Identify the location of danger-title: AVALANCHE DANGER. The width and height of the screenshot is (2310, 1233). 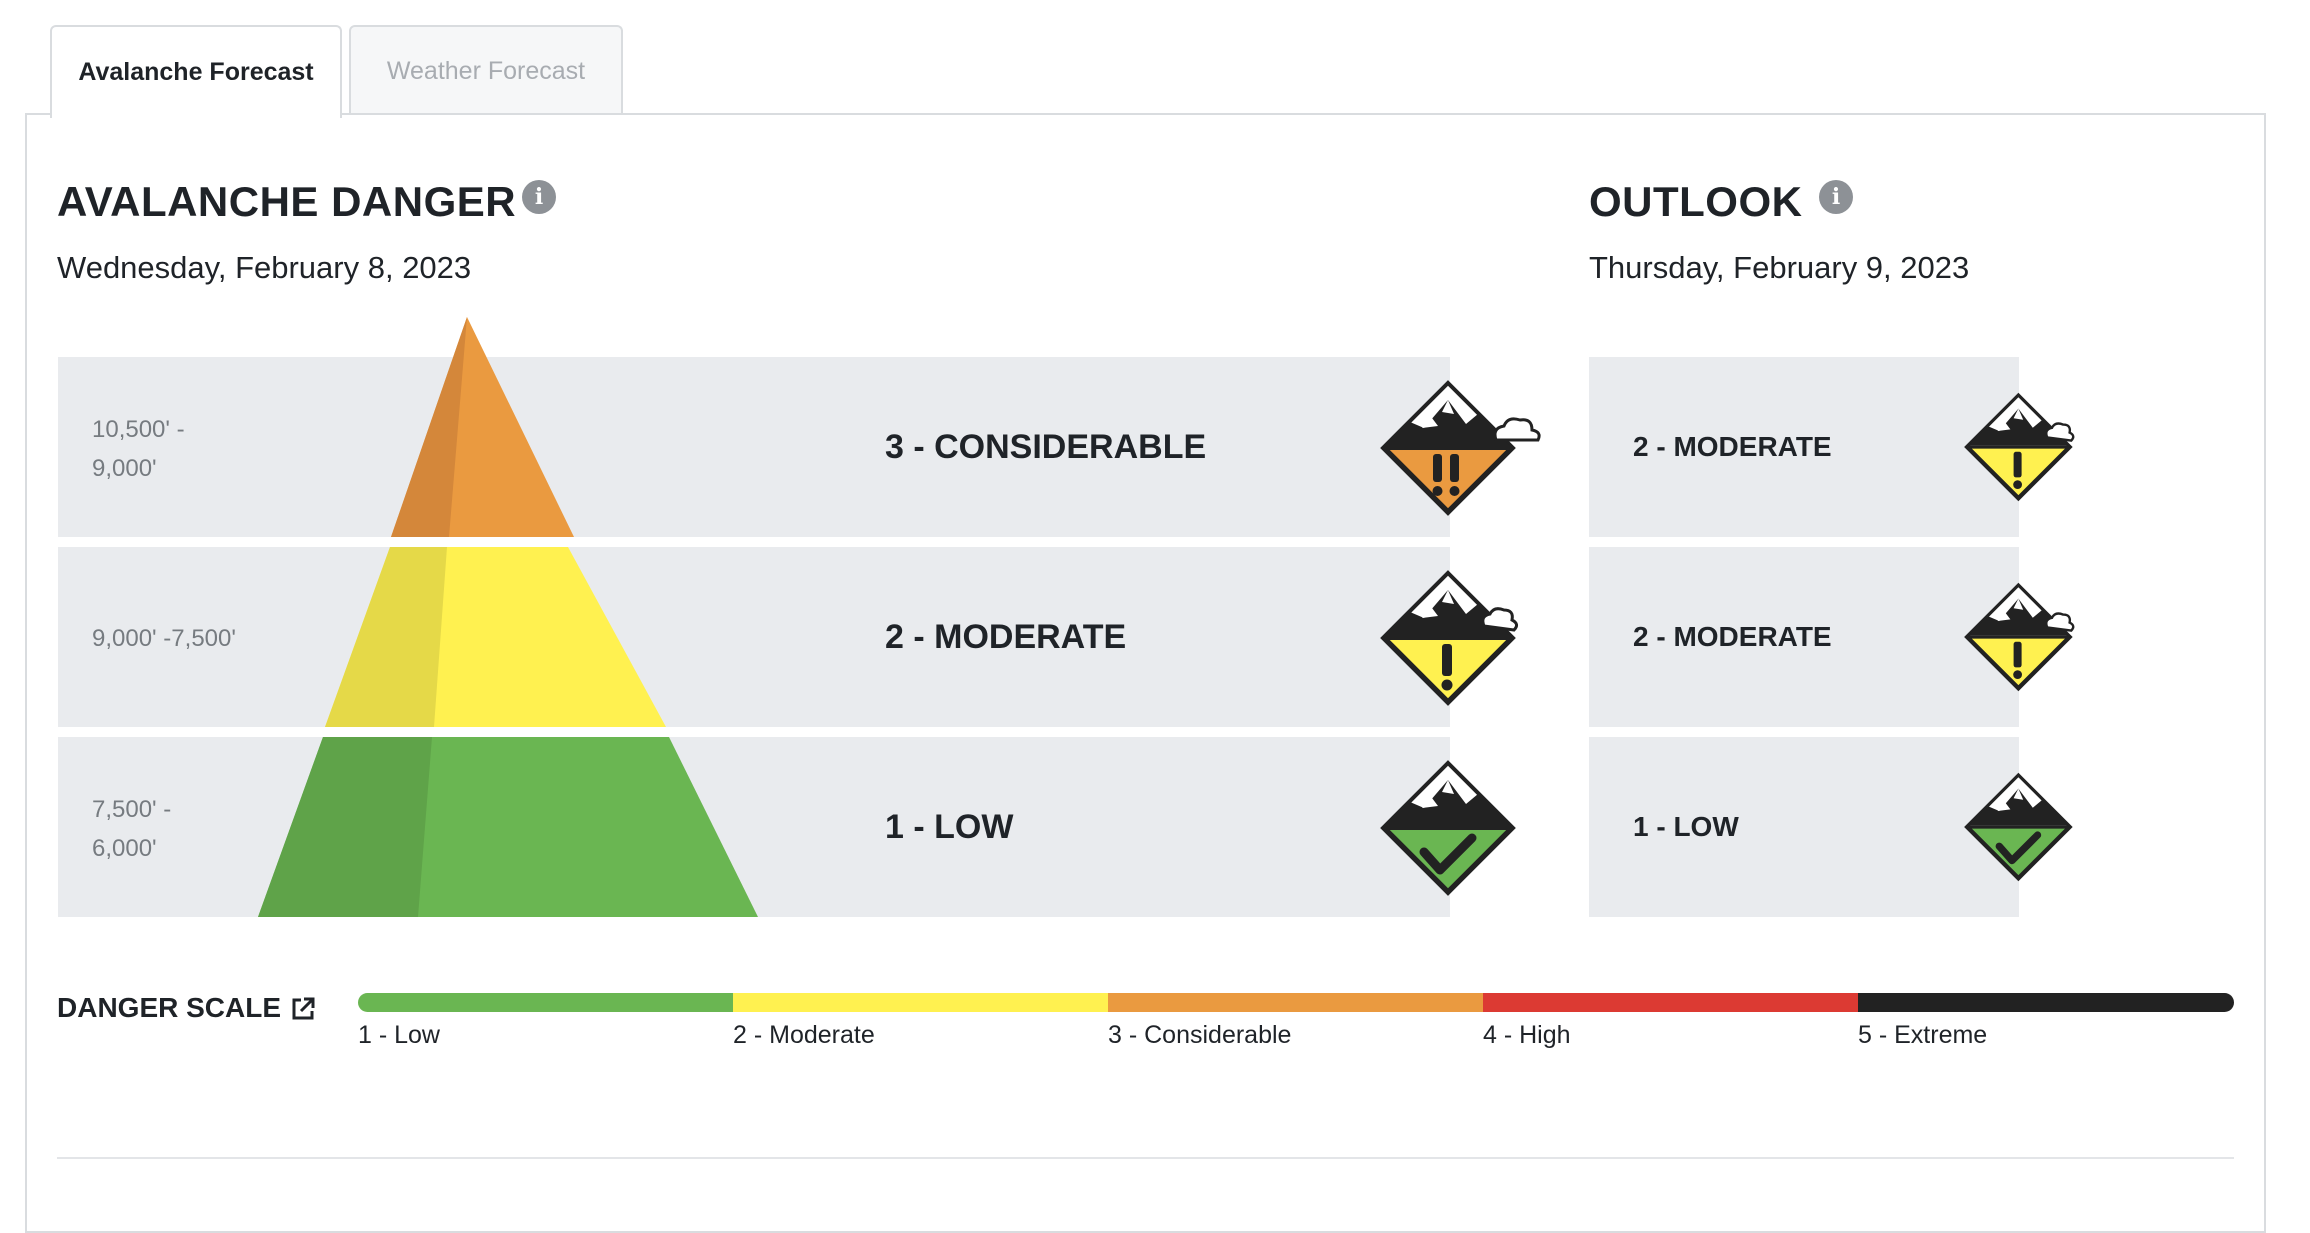
(287, 201).